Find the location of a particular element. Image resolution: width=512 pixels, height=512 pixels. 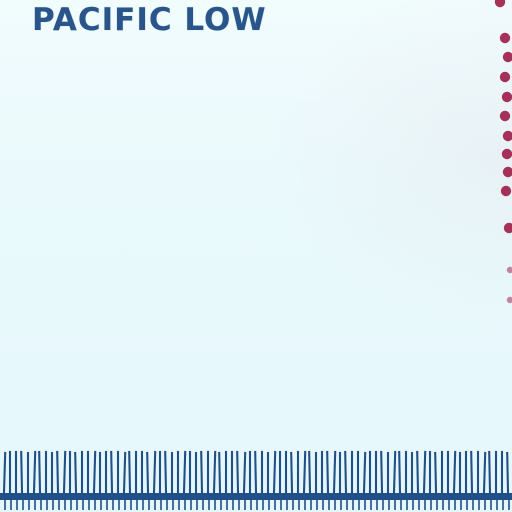

front-line-base is located at coordinates (256, 496).